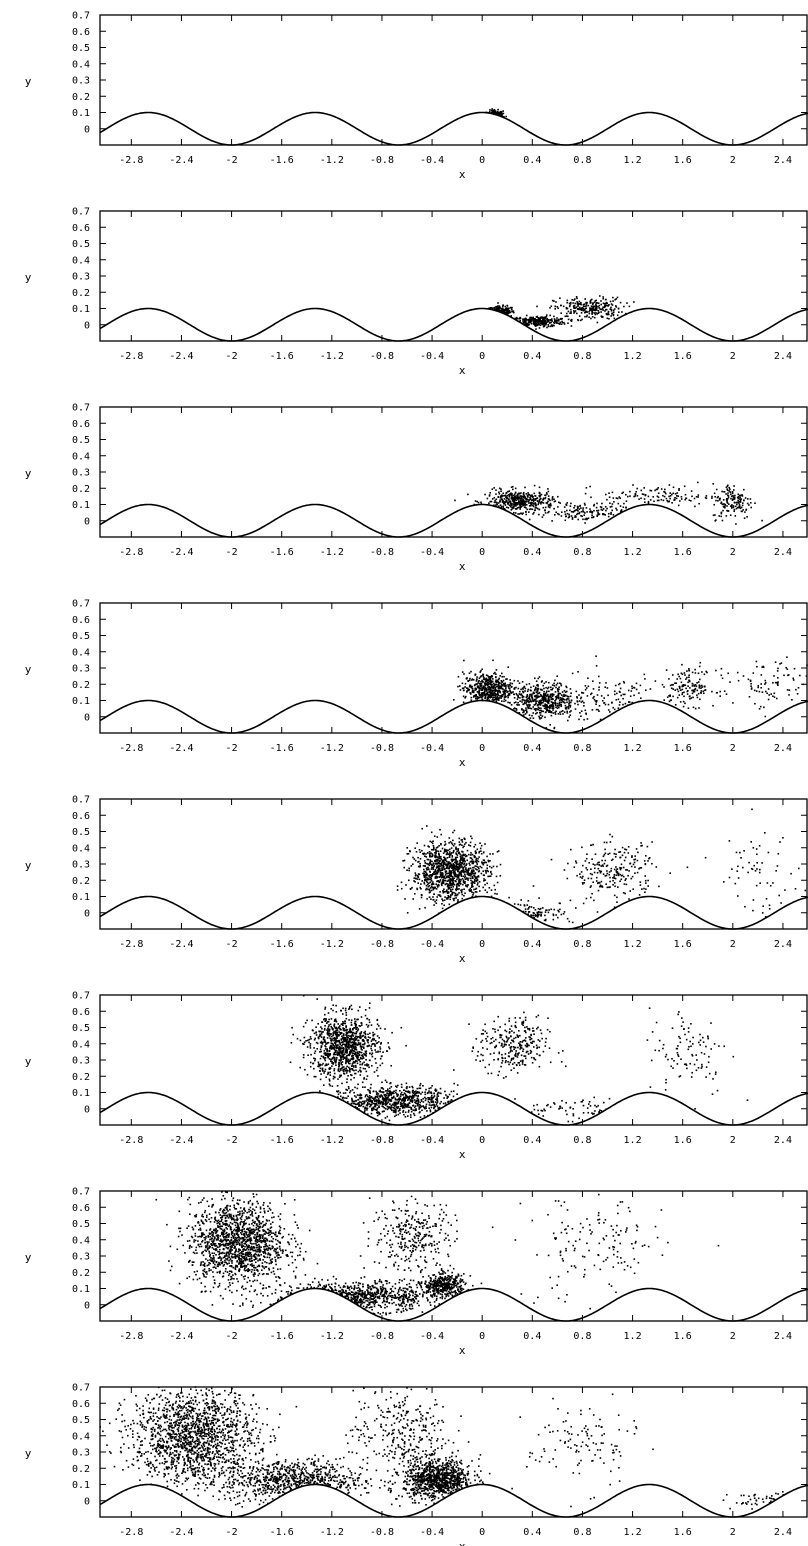  Describe the element at coordinates (733, 356) in the screenshot. I see `x-tick-label: 2` at that location.